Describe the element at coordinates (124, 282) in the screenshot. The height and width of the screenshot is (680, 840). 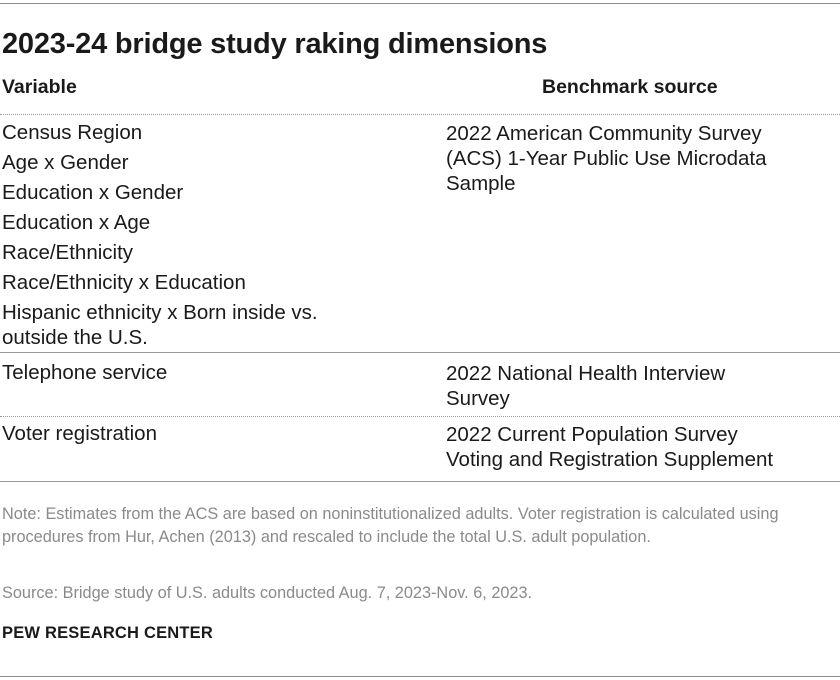
I see `variable-item: Race/Ethnicity x Education` at that location.